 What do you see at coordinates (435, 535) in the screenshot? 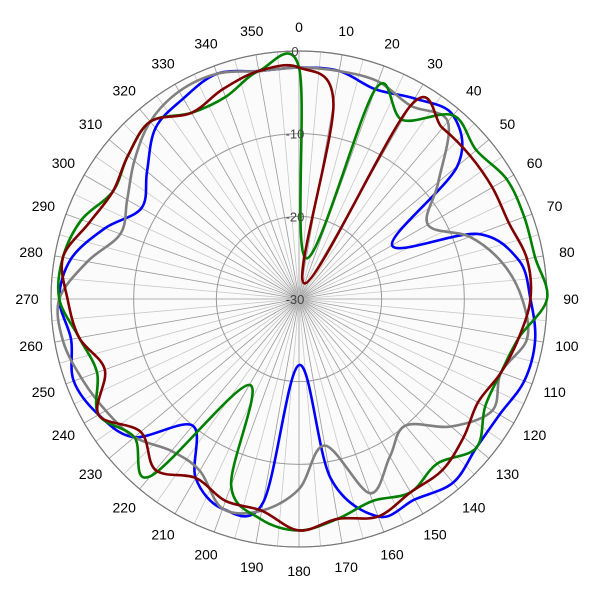
I see `angle-tick-label: 150` at bounding box center [435, 535].